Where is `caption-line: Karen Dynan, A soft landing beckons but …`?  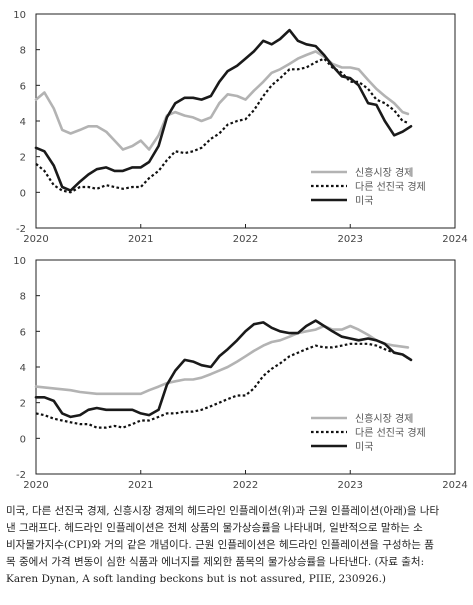
caption-line: Karen Dynan, A soft landing beckons but … is located at coordinates (196, 579).